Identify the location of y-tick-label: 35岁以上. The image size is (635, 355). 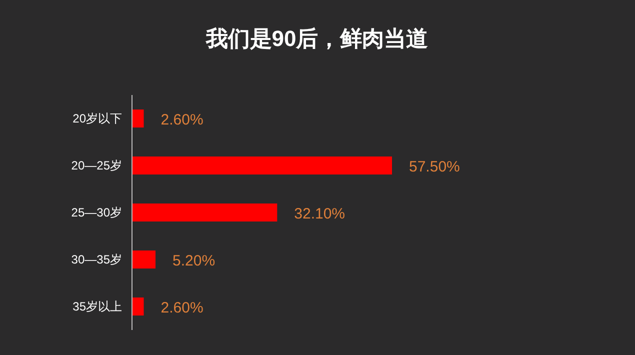
(97, 307).